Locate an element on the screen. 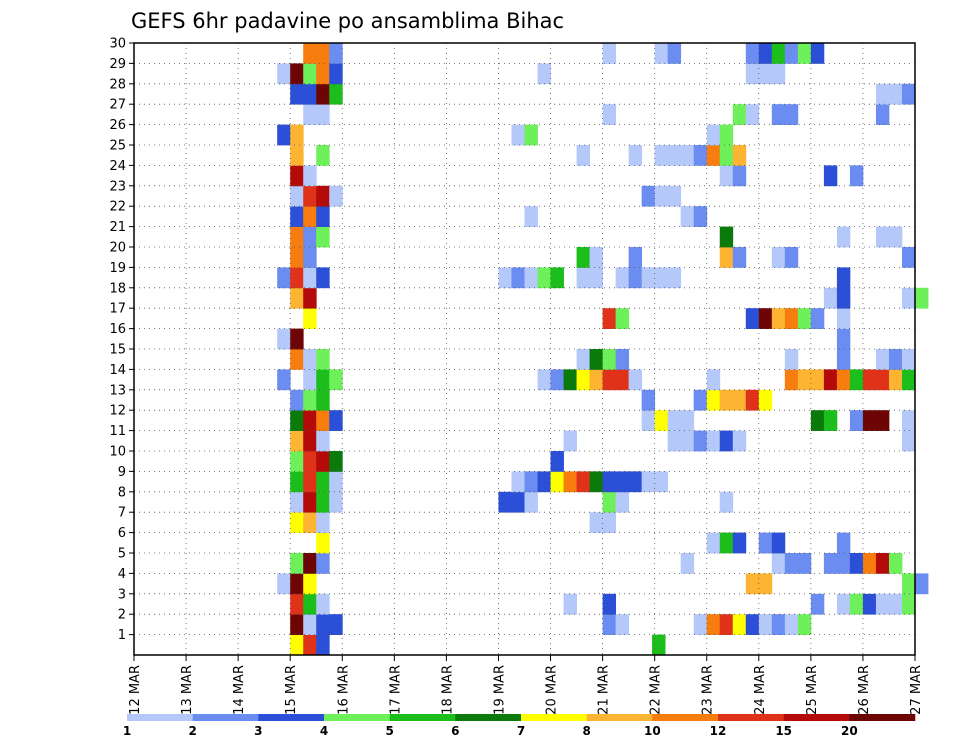 This screenshot has width=960, height=742. y-tick-label: 29 is located at coordinates (117, 64).